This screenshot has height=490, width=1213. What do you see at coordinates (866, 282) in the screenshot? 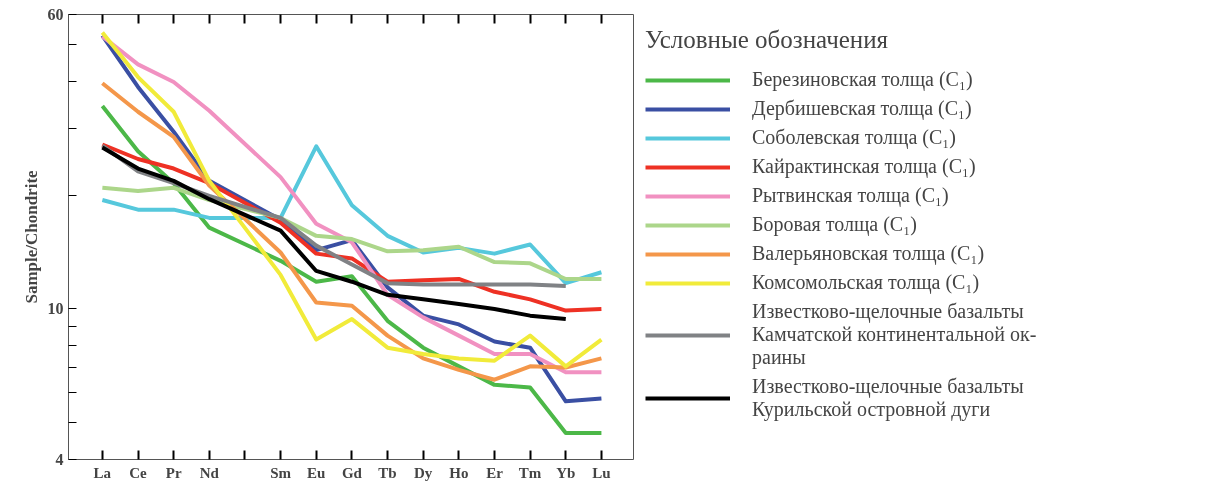
I see `legend-label: Комсомольская толща (C₁)` at bounding box center [866, 282].